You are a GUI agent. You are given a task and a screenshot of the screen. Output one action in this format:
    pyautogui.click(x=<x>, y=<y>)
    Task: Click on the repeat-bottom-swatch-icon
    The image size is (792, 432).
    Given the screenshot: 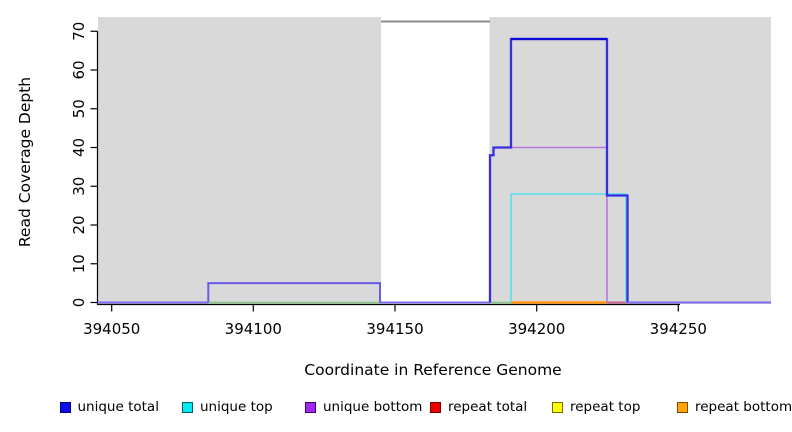 What is the action you would take?
    pyautogui.click(x=682, y=407)
    